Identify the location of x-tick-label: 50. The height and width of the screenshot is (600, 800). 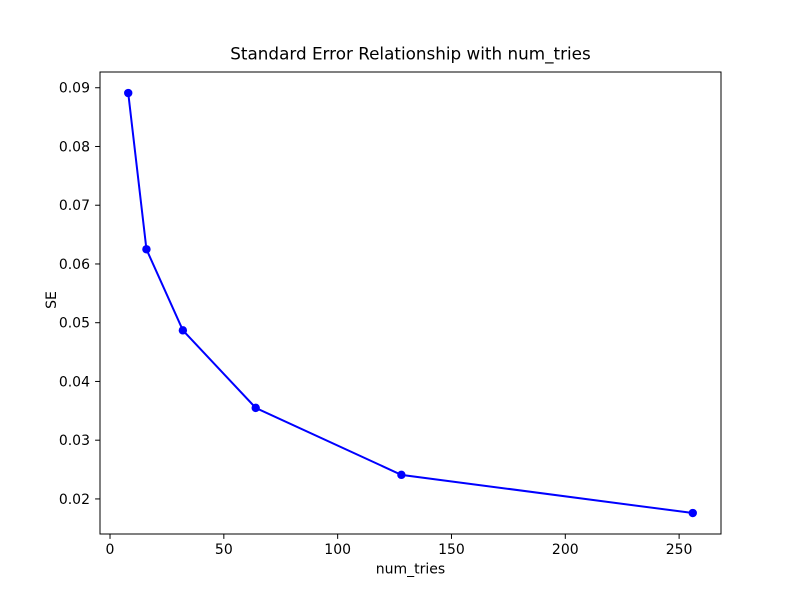
(224, 550).